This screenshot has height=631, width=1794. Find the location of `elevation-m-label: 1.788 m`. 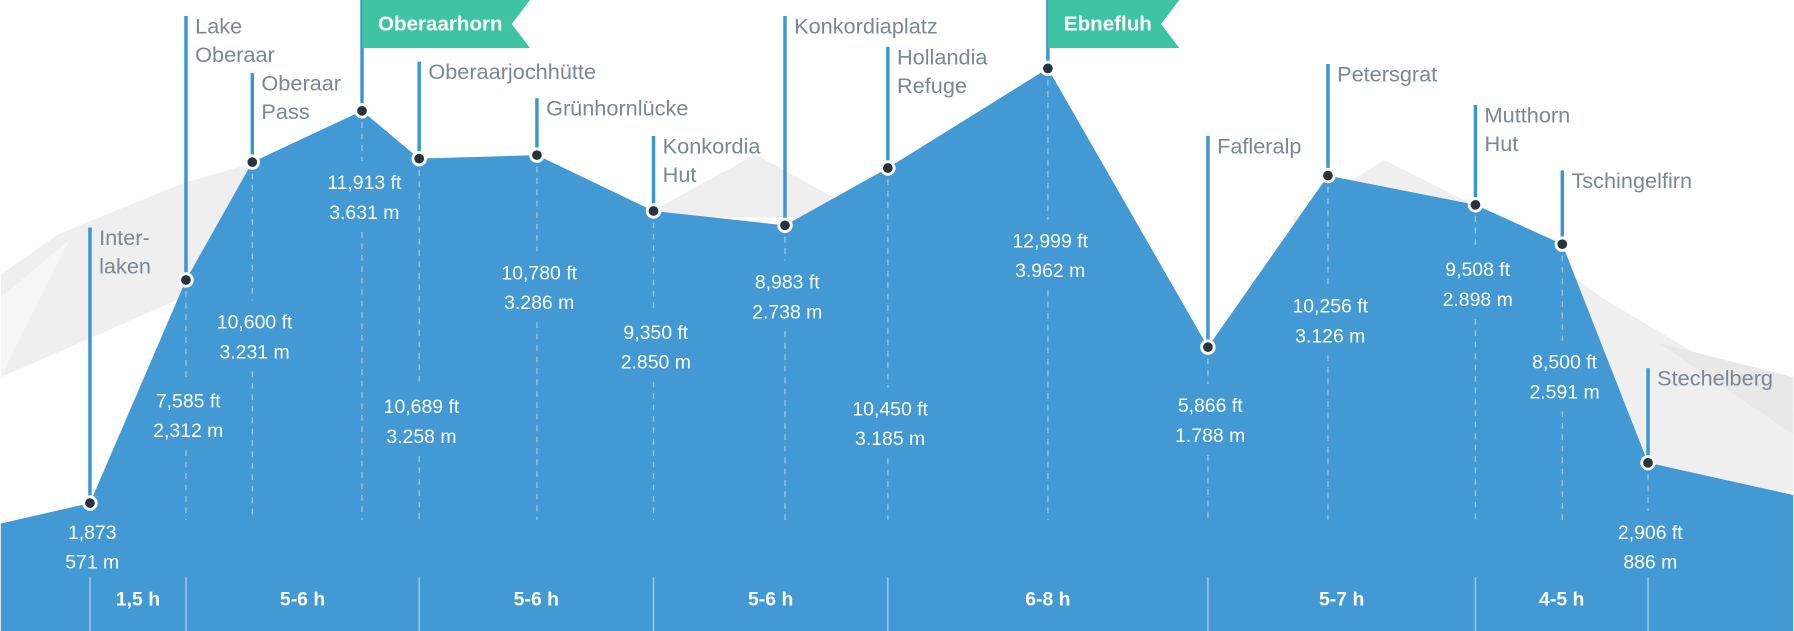

elevation-m-label: 1.788 m is located at coordinates (1210, 436).